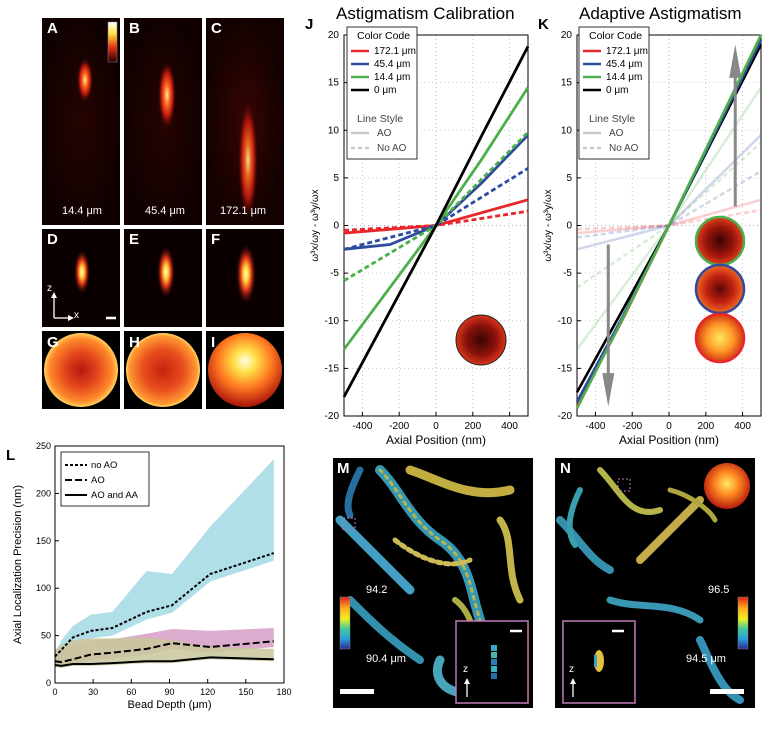  I want to click on pupil-inset-j, so click(481, 340).